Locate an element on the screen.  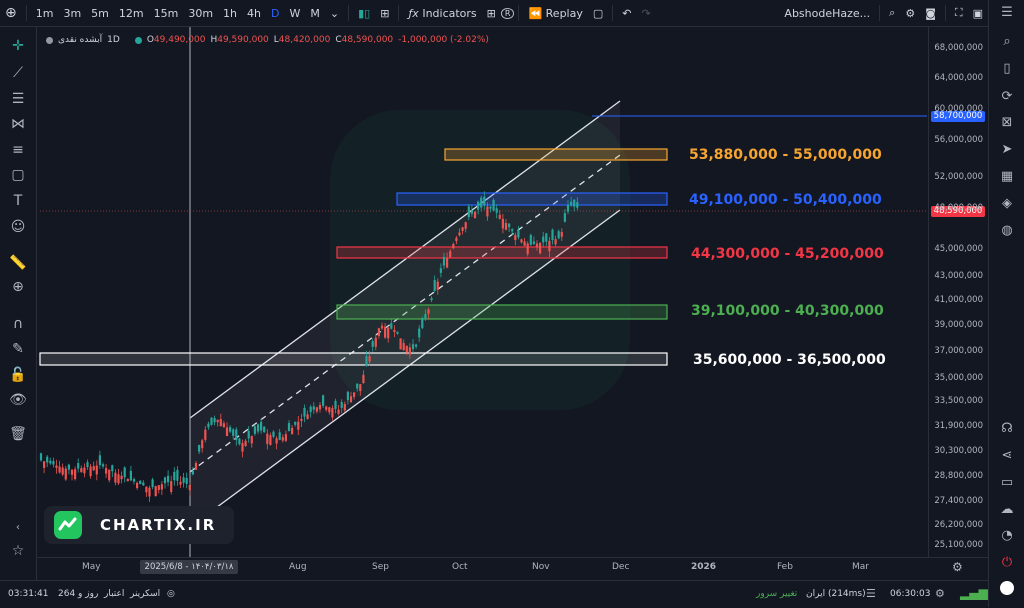
fib-icon: ☰ is located at coordinates (18, 99).